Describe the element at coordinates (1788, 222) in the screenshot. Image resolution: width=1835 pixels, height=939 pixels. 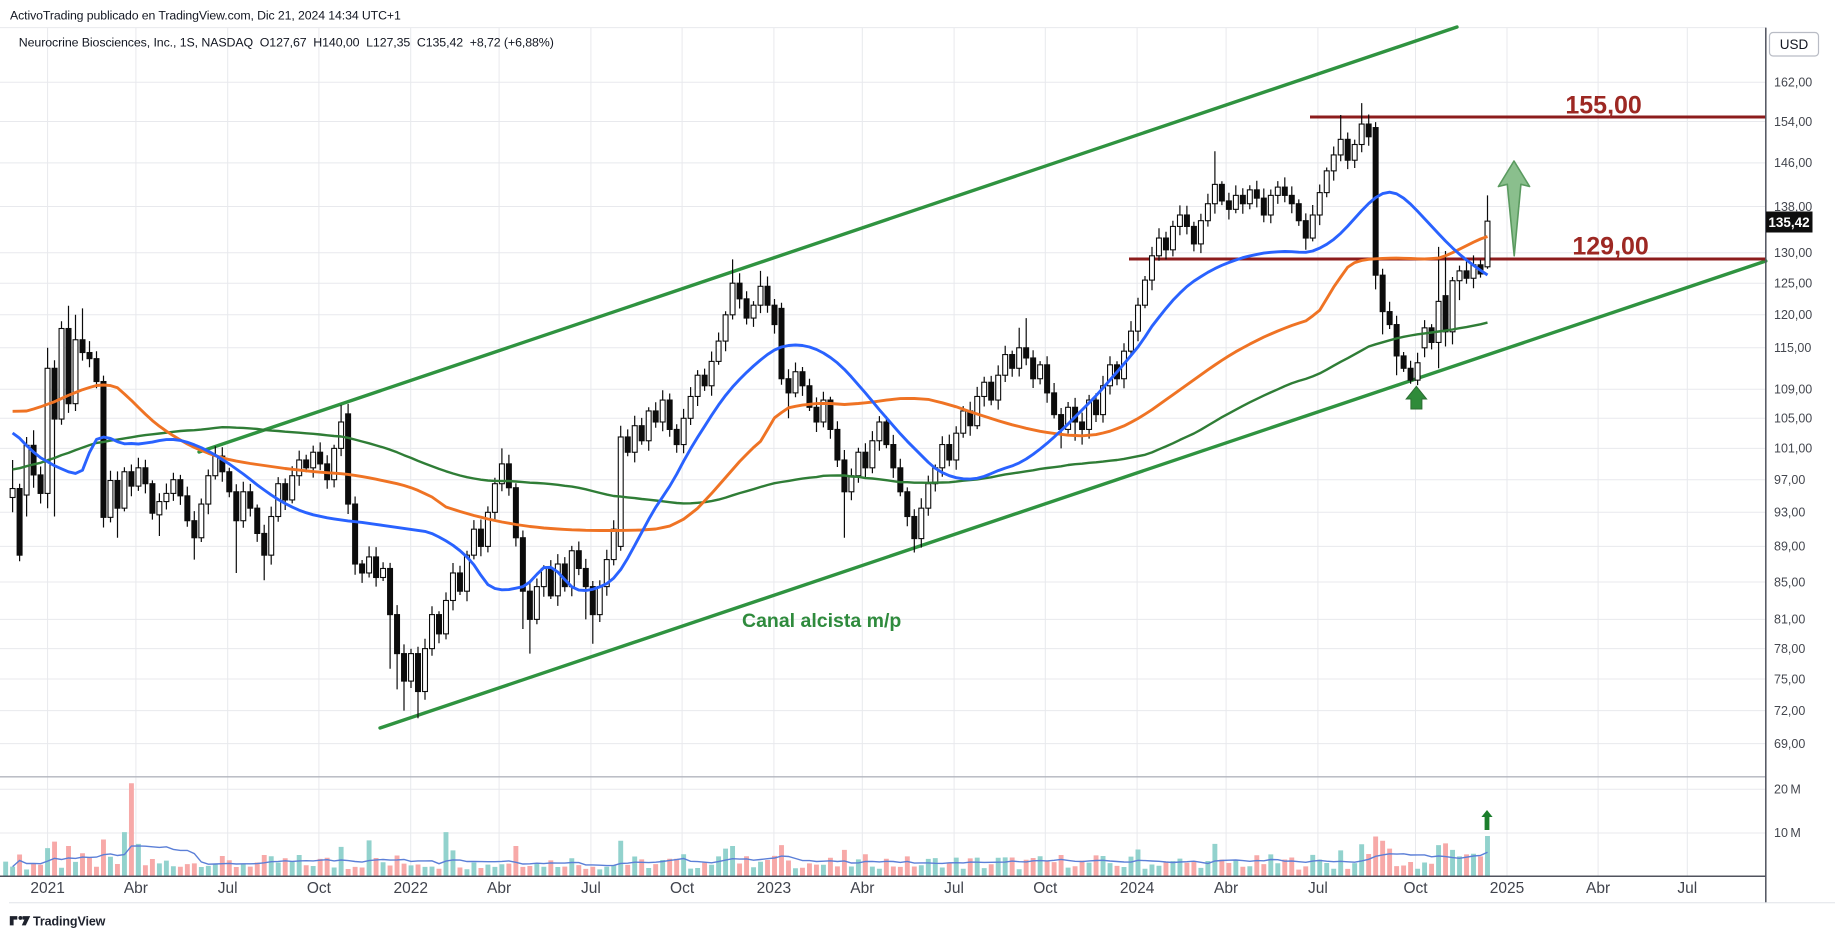
I see `svg-text: 135,42` at that location.